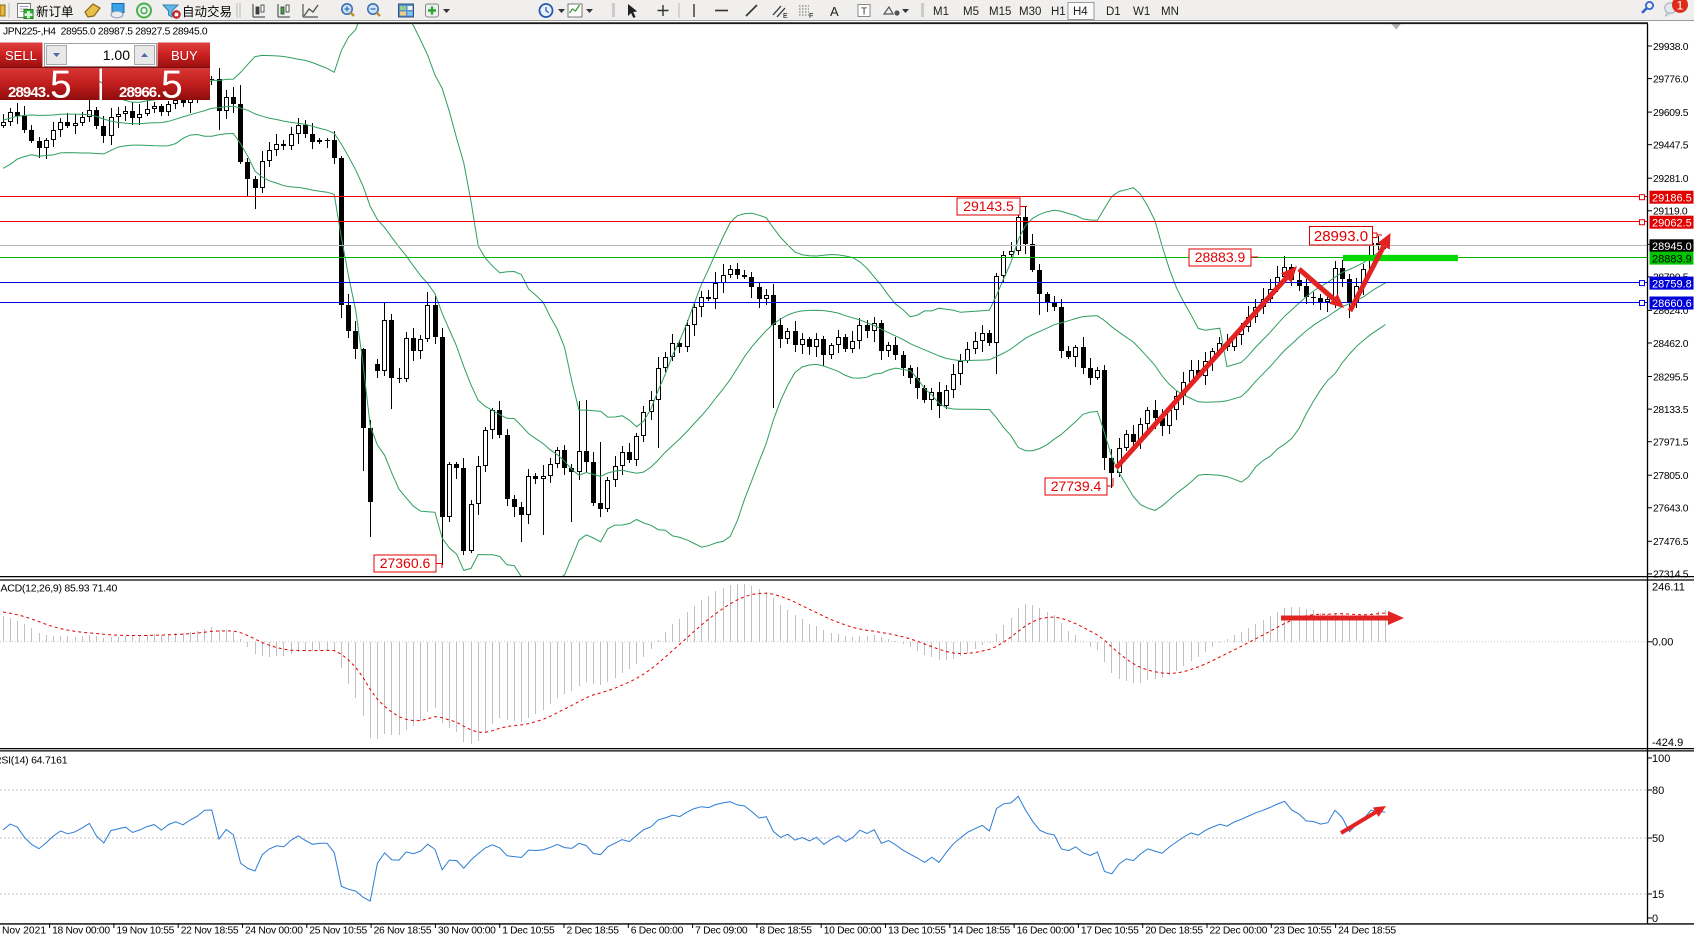  What do you see at coordinates (467, 931) in the screenshot?
I see `svg-text: 30 Nov 00:00` at bounding box center [467, 931].